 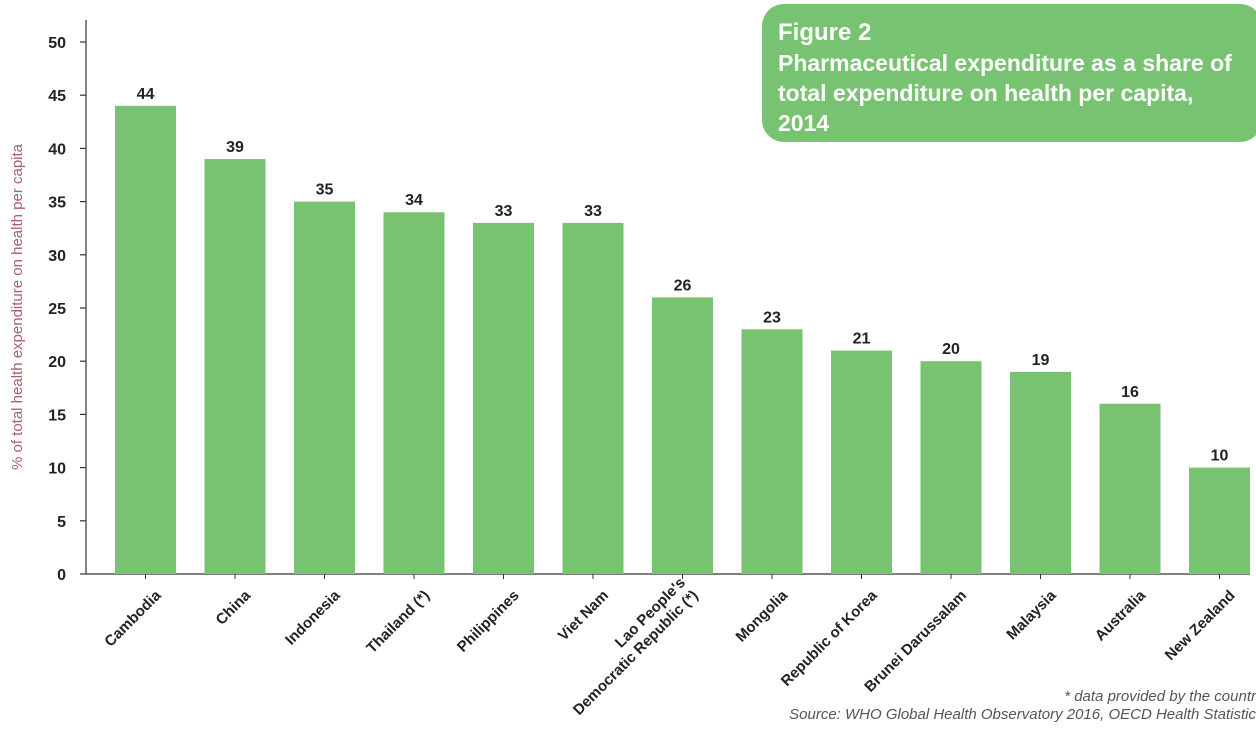 I want to click on category-label-line: Malaysia, so click(x=1031, y=615).